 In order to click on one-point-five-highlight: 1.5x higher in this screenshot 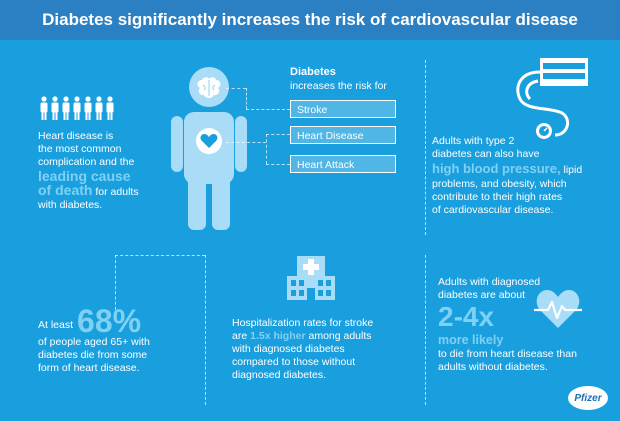, I will do `click(278, 336)`.